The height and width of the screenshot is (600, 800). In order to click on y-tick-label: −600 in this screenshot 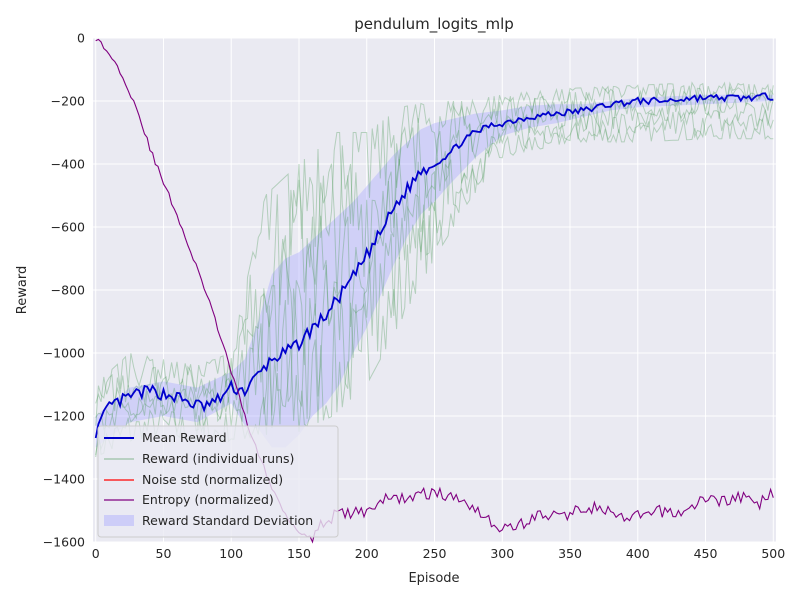, I will do `click(68, 227)`.